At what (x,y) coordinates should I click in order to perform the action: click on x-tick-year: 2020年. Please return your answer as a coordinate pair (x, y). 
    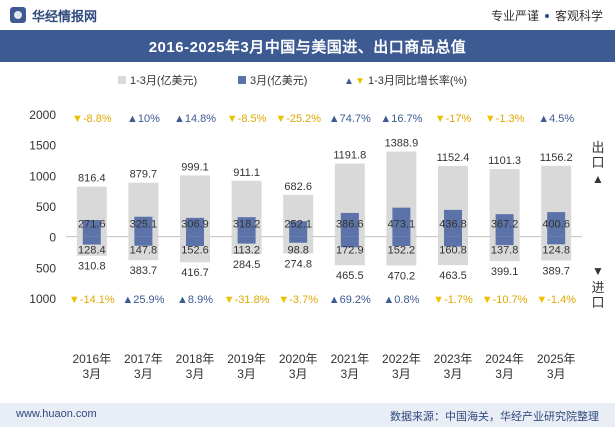
    Looking at the image, I should click on (298, 359).